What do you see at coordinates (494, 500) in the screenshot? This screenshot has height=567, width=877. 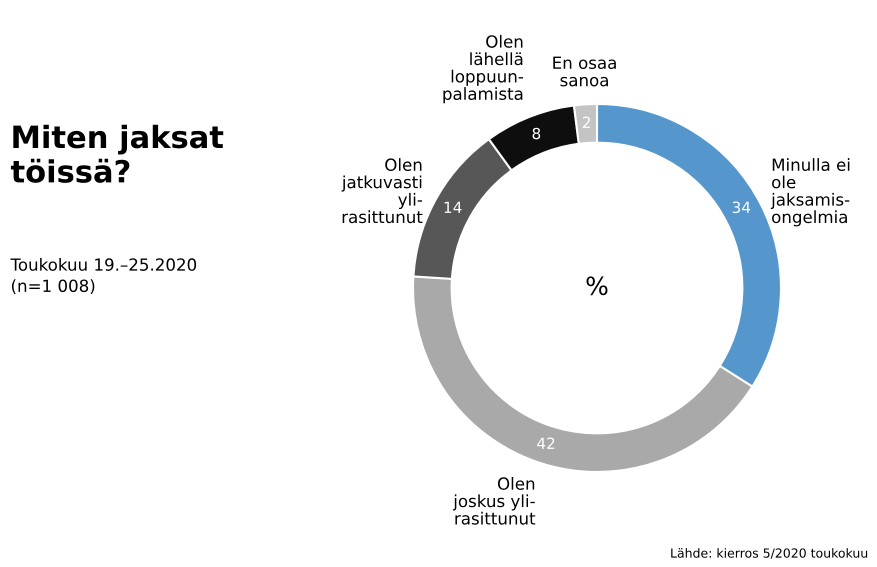 I see `slice-label: Olen joskus yli- rasittunut` at bounding box center [494, 500].